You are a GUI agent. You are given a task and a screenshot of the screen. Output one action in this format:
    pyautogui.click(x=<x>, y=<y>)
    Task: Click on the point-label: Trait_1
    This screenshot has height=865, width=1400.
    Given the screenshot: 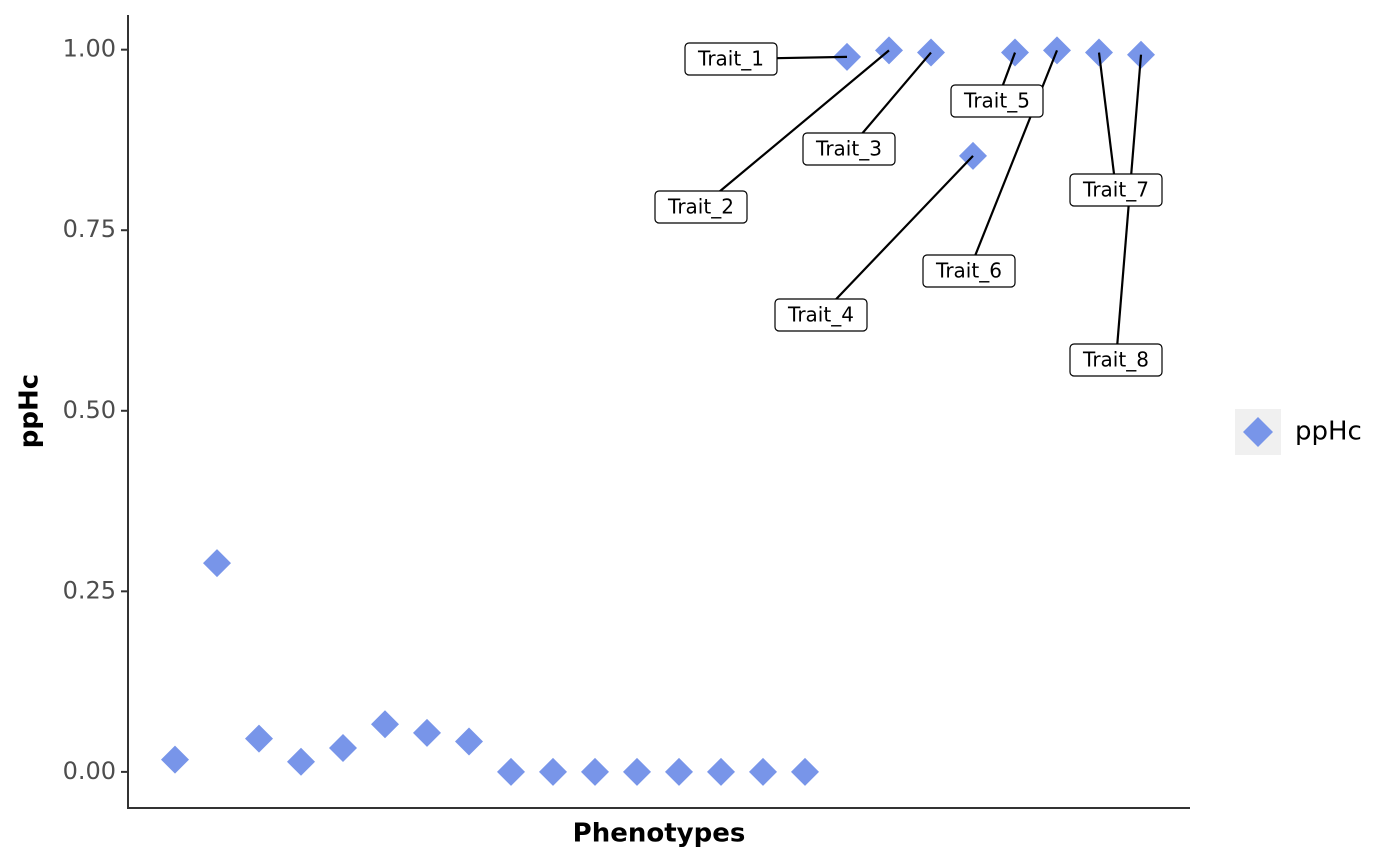 What is the action you would take?
    pyautogui.click(x=730, y=59)
    